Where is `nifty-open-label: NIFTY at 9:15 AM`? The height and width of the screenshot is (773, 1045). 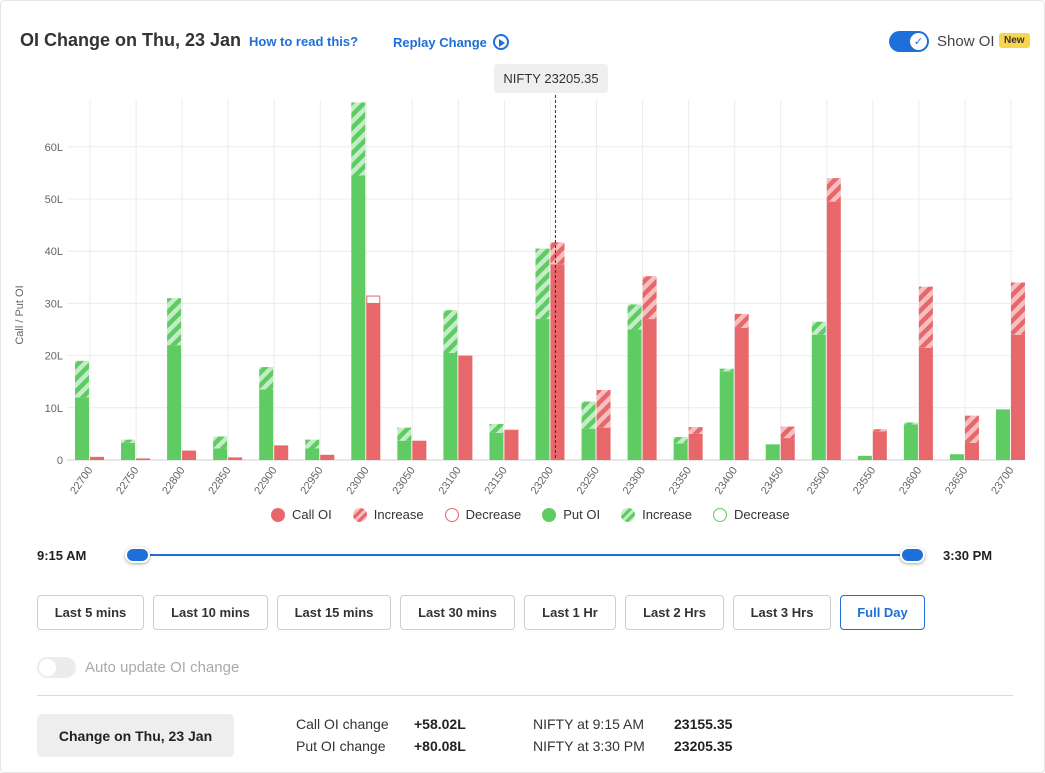
nifty-open-label: NIFTY at 9:15 AM is located at coordinates (589, 724).